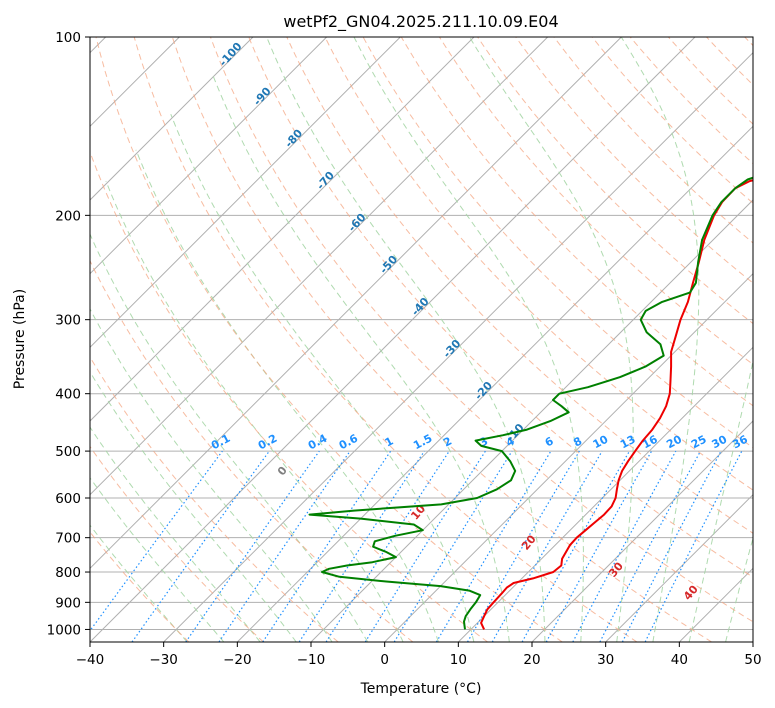 This screenshot has width=775, height=708. What do you see at coordinates (64, 630) in the screenshot?
I see `y-tick-label: 1000` at bounding box center [64, 630].